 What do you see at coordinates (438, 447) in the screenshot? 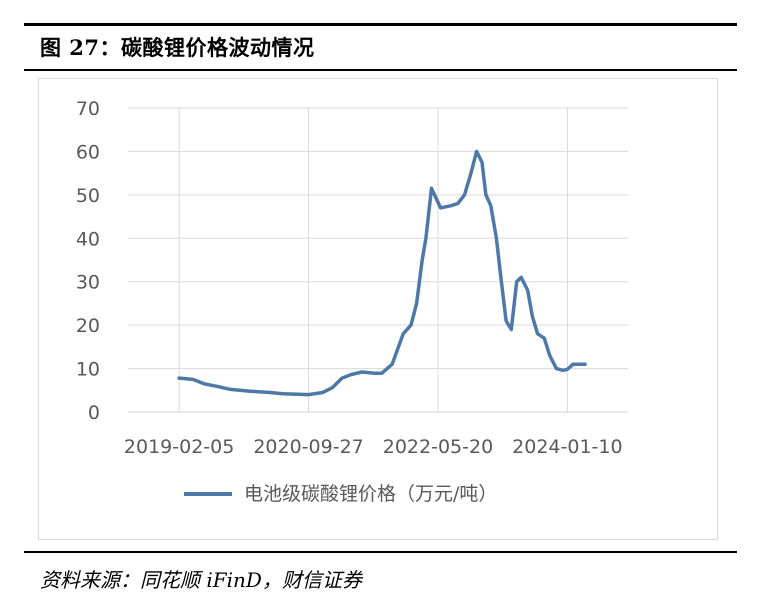
I see `x-tick-label-2: 2022-05-20` at bounding box center [438, 447].